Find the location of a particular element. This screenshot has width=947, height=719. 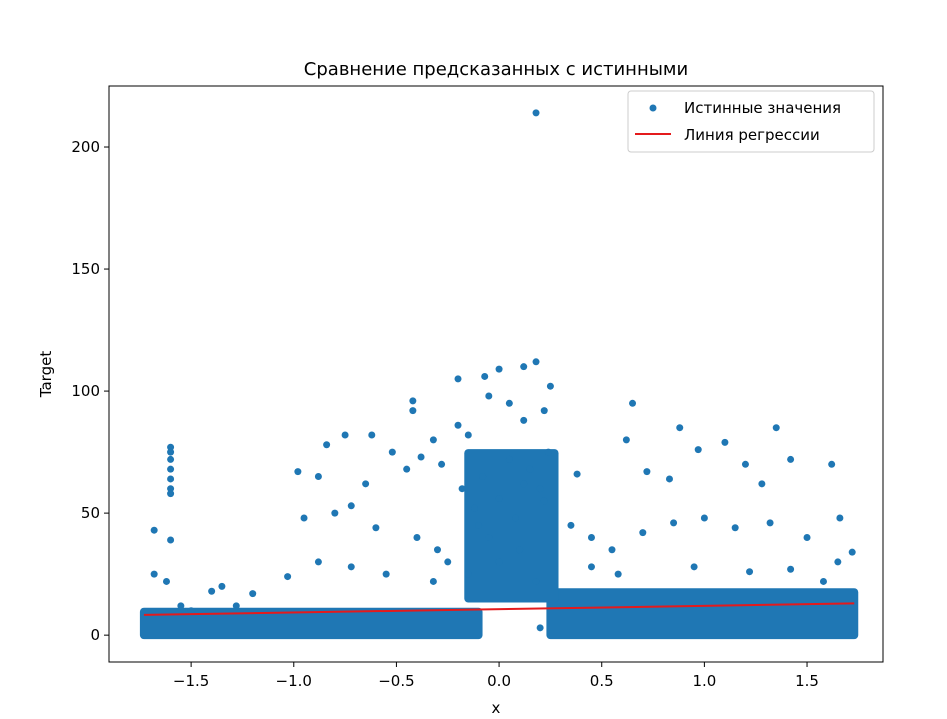

legend-box is located at coordinates (751, 121).